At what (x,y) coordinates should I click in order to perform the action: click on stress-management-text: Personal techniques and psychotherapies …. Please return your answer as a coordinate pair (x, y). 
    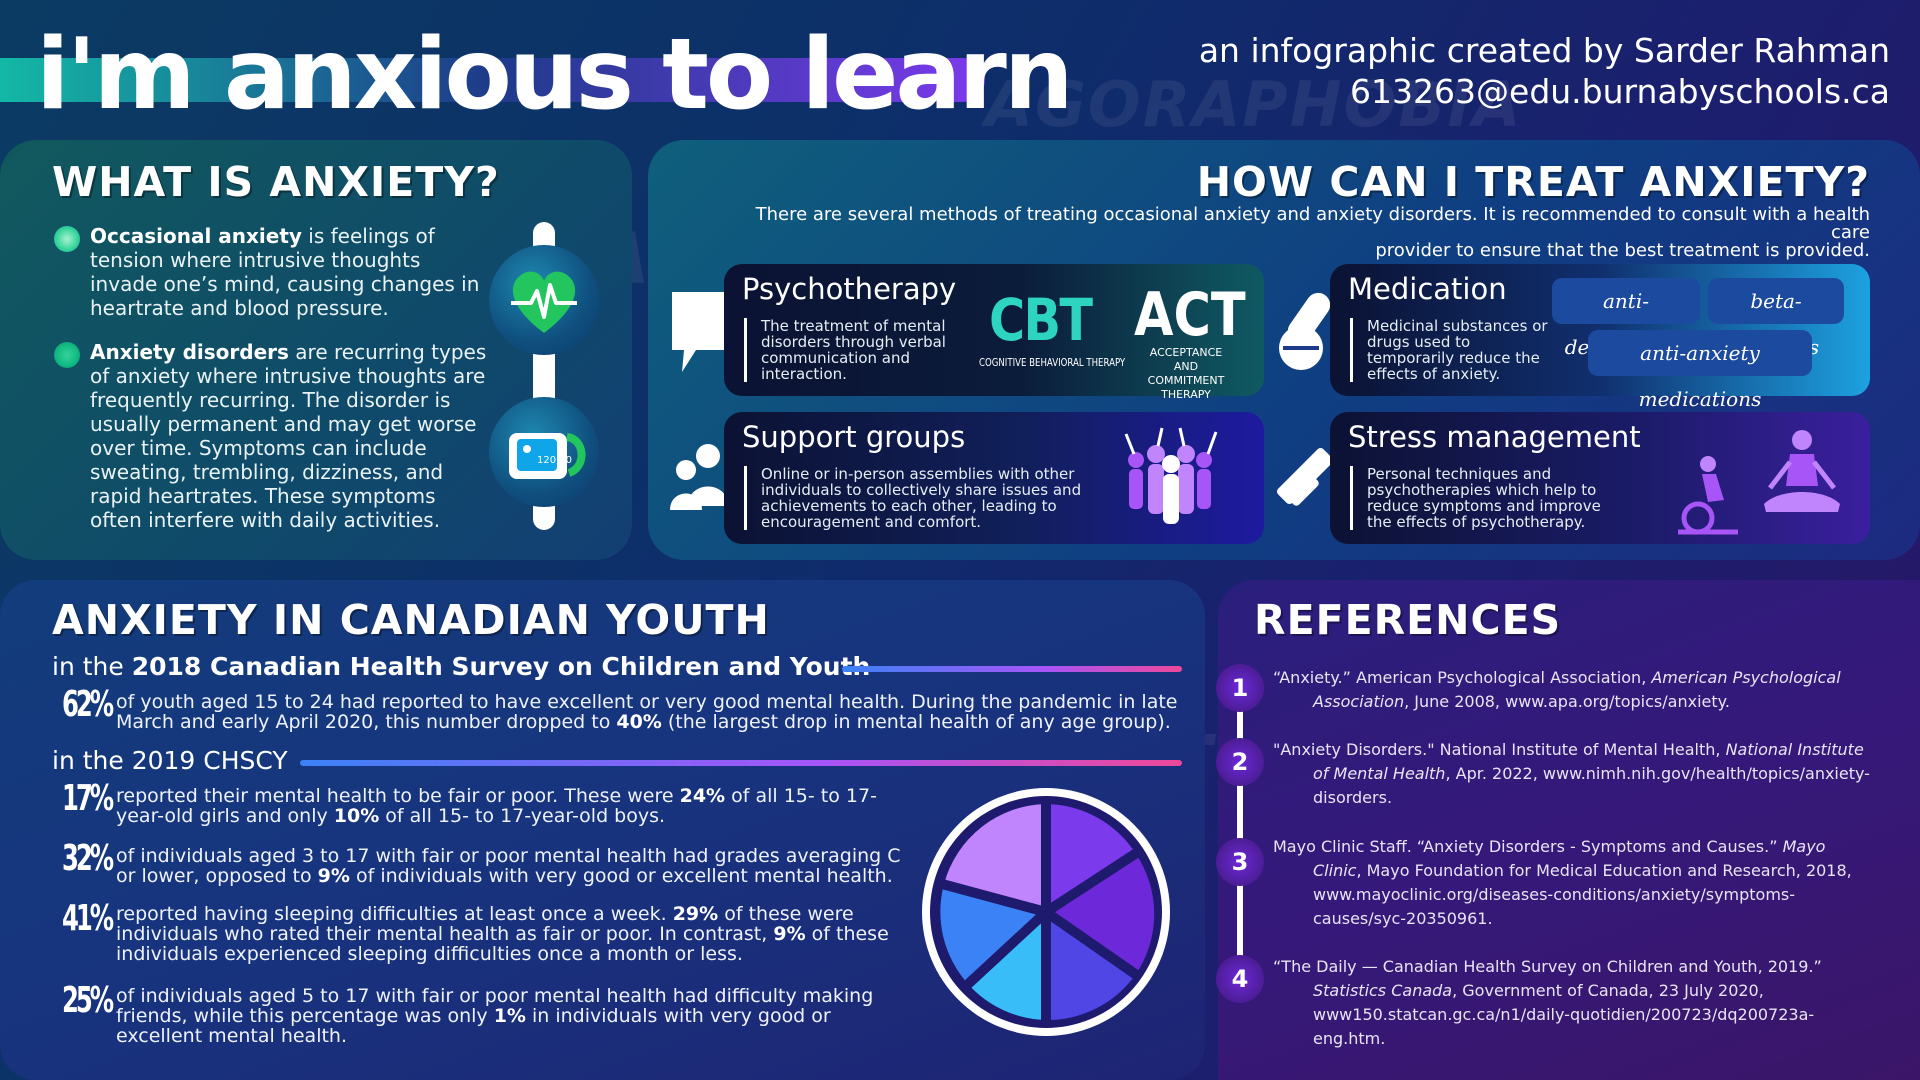
    Looking at the image, I should click on (1480, 498).